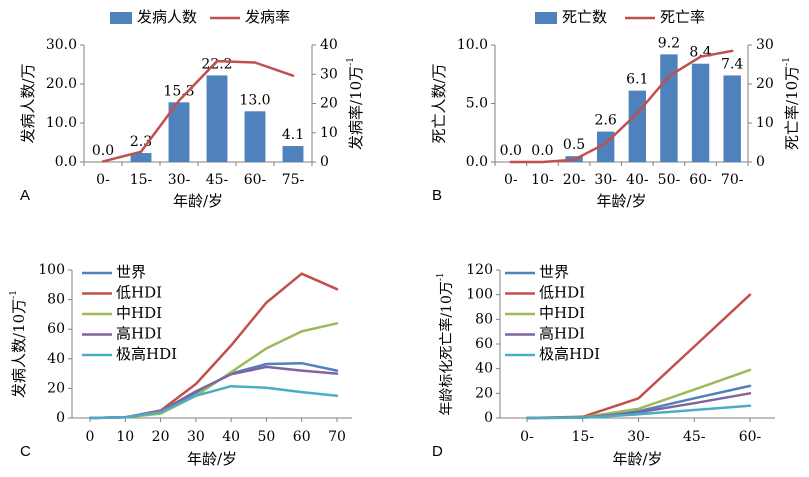  I want to click on x-tick-label: 10, so click(125, 437).